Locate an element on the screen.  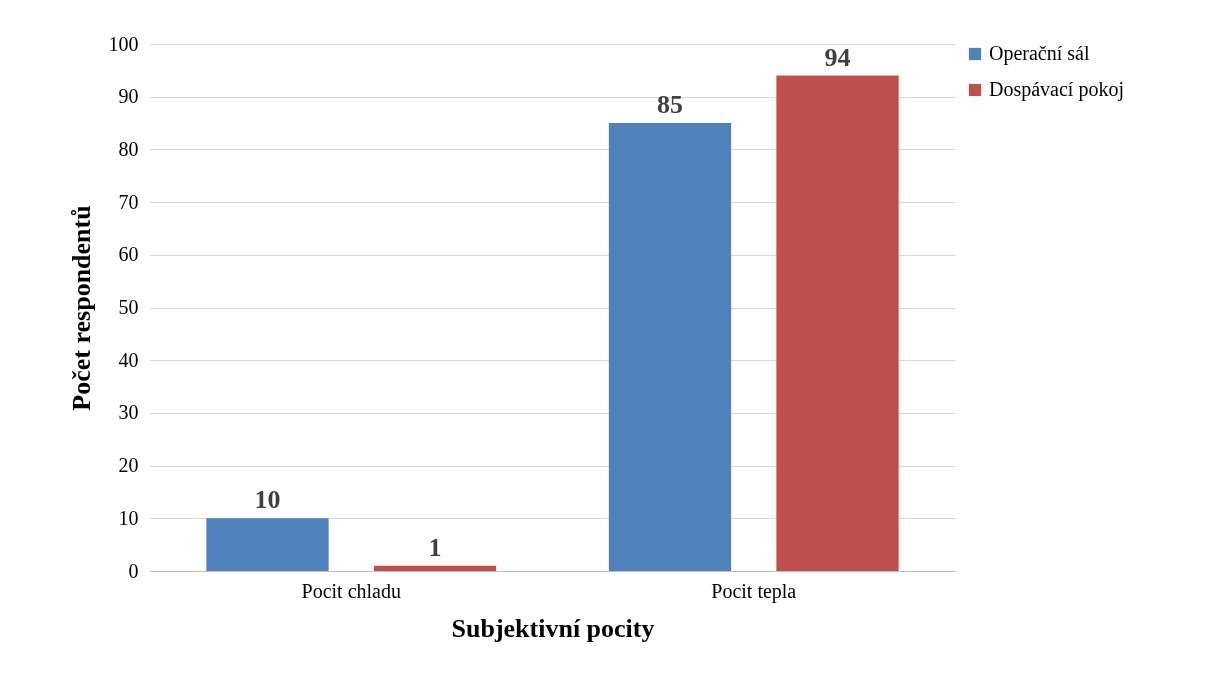
y-tick-label: 90 is located at coordinates (128, 96).